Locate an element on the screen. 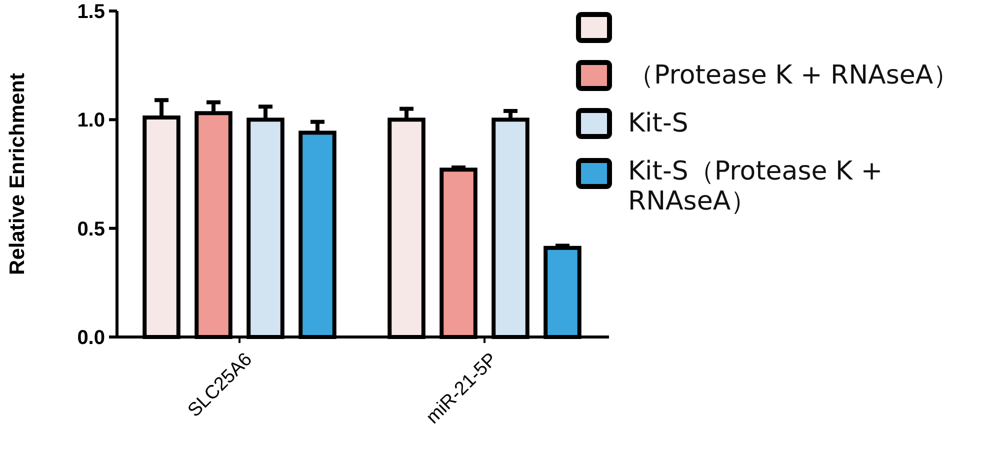 This screenshot has width=1000, height=458. y-tick-label: 1.5 is located at coordinates (91, 12).